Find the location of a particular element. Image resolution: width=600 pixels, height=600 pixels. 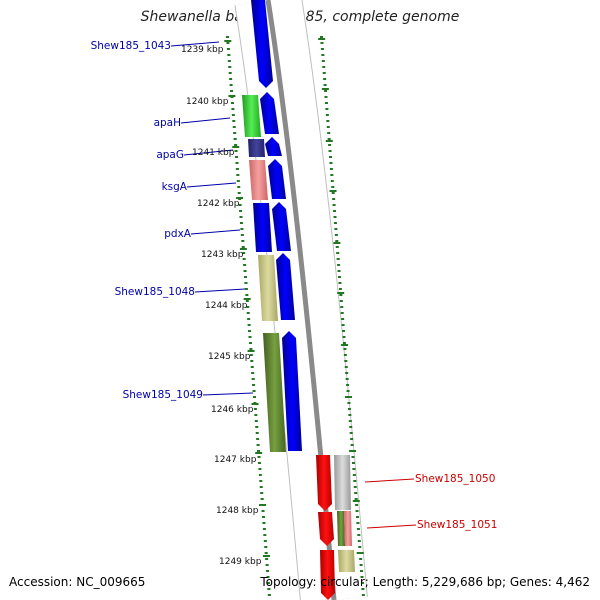

gene-label: Shew185_1051 is located at coordinates (457, 525).